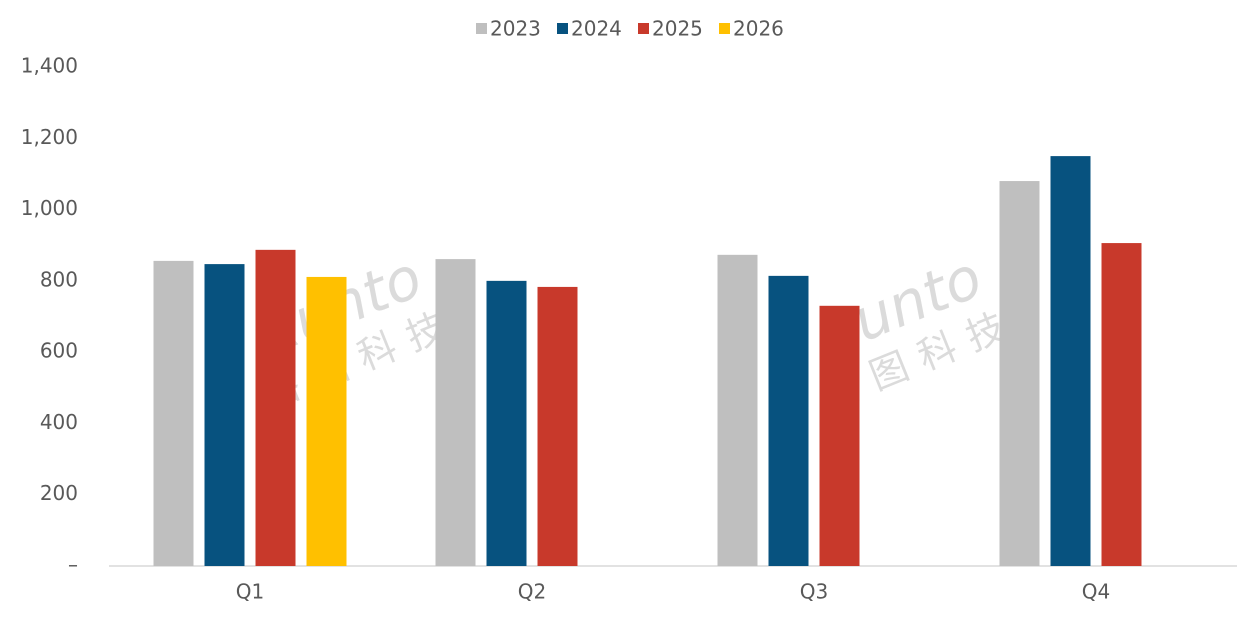 The image size is (1257, 618). What do you see at coordinates (59, 422) in the screenshot?
I see `y-tick-label: 400` at bounding box center [59, 422].